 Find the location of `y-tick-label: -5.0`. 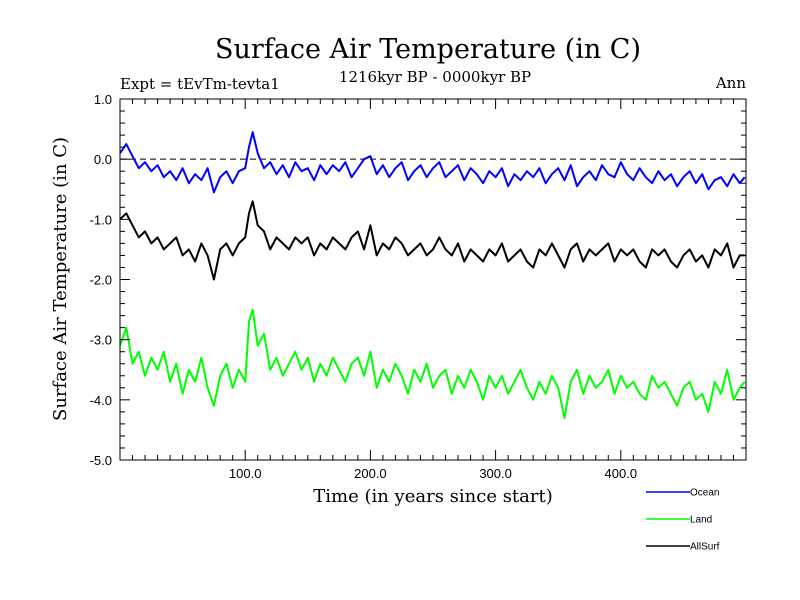

y-tick-label: -5.0 is located at coordinates (101, 460).